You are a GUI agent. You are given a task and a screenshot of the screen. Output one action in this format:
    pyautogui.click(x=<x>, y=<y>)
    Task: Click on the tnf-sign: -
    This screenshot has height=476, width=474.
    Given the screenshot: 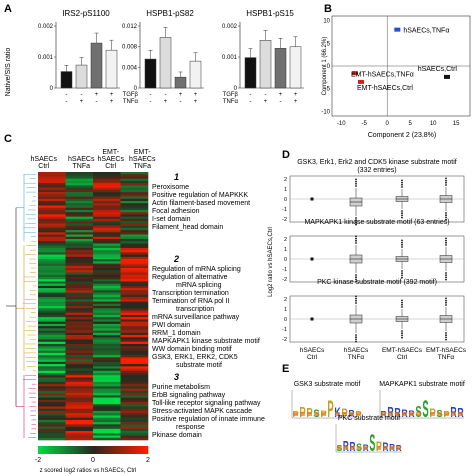 What is the action you would take?
    pyautogui.click(x=281, y=102)
    